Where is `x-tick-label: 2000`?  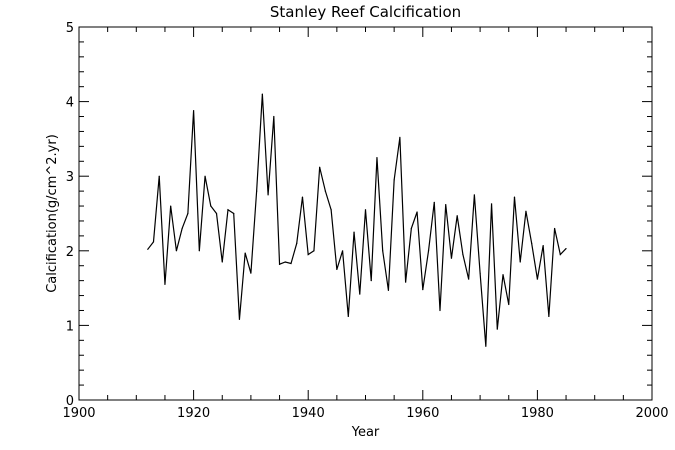
x-tick-label: 2000 is located at coordinates (651, 413).